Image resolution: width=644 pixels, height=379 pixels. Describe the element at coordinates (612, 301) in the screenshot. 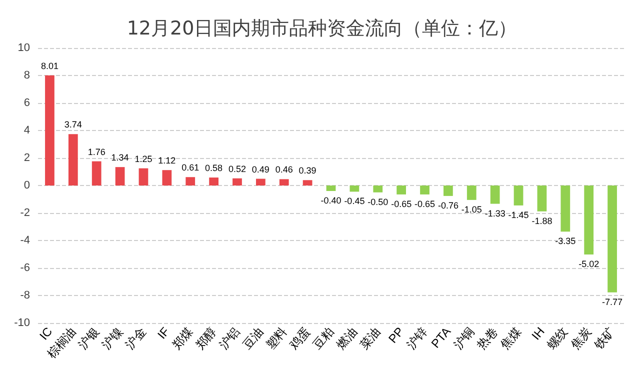

I see `data-label: -7.77` at that location.